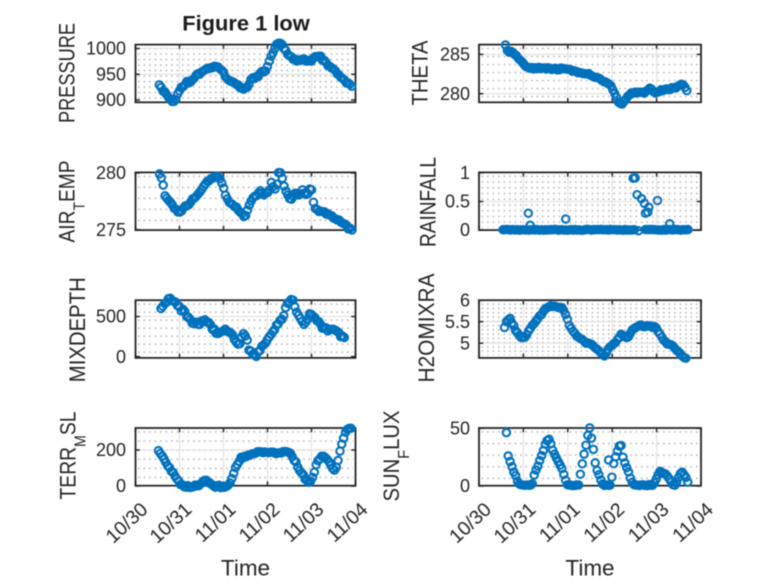  What do you see at coordinates (420, 72) in the screenshot?
I see `svg-text: THETA` at bounding box center [420, 72].